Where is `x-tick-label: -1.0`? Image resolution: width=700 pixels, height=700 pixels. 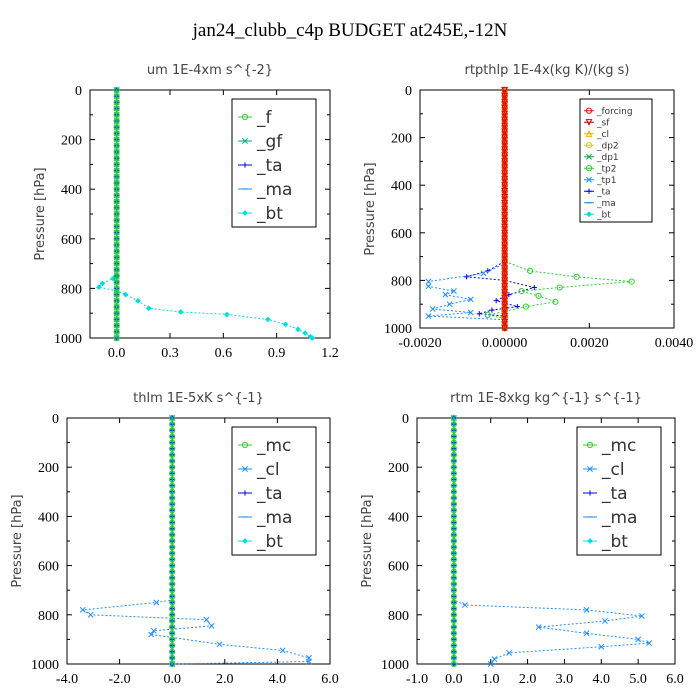
x-tick-label: -1.0 is located at coordinates (417, 679).